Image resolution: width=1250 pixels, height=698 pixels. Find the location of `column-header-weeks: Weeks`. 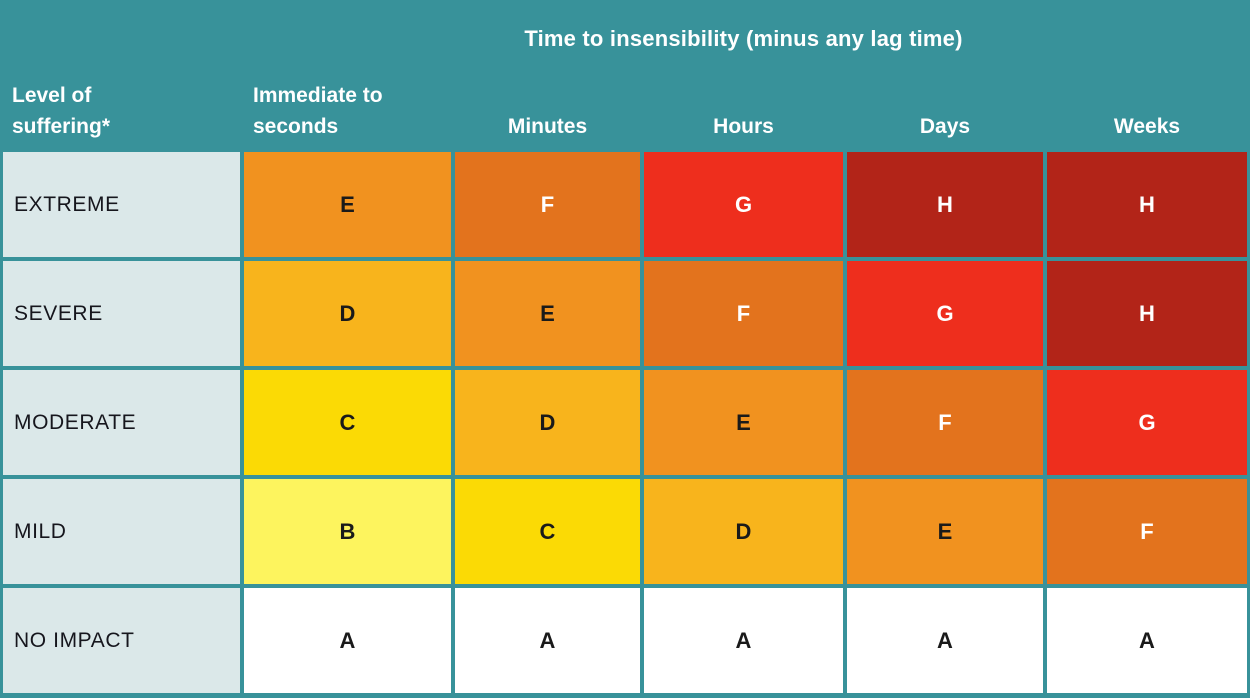

column-header-weeks: Weeks is located at coordinates (1147, 126).